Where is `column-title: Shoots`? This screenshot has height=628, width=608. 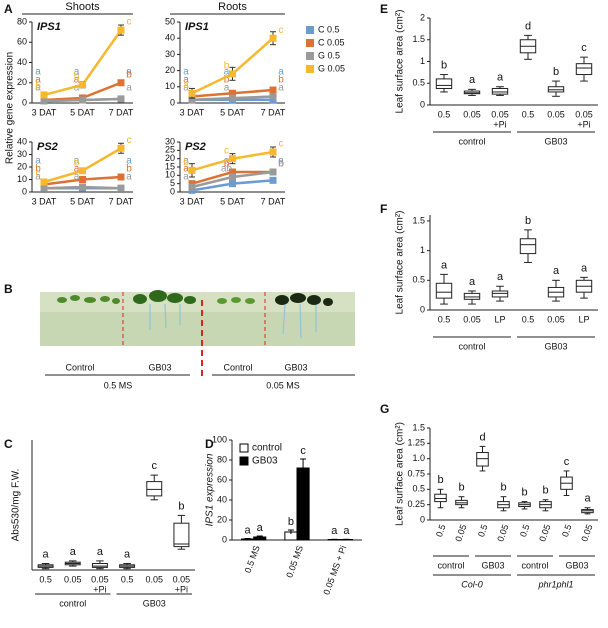
column-title: Shoots is located at coordinates (82, 7).